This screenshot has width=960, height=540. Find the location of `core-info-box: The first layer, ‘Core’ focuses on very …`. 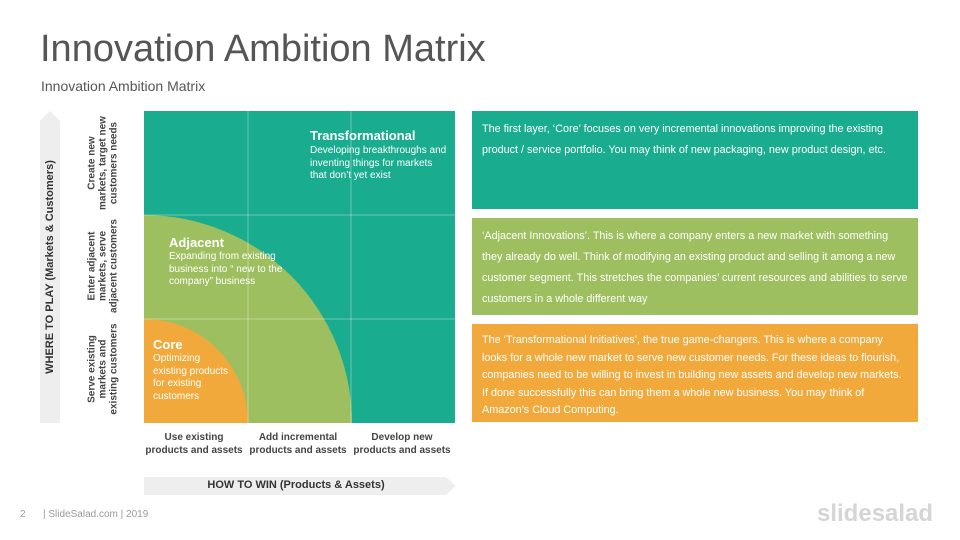

core-info-box: The first layer, ‘Core’ focuses on very … is located at coordinates (695, 160).